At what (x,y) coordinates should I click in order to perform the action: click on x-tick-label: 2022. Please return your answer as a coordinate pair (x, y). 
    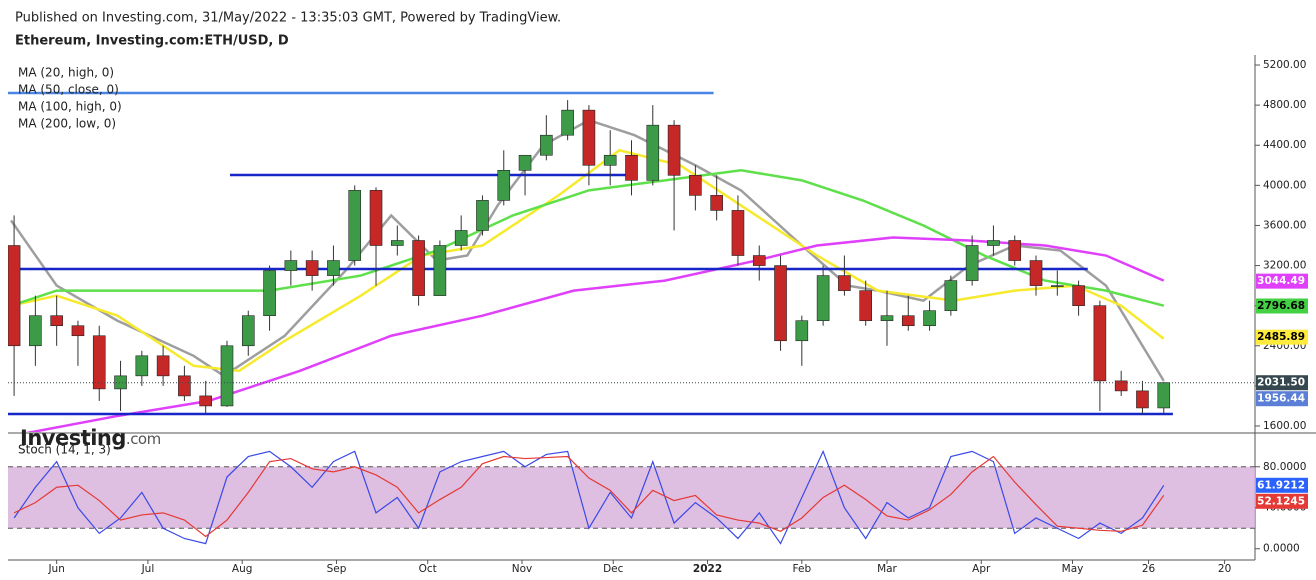
    Looking at the image, I should click on (707, 569).